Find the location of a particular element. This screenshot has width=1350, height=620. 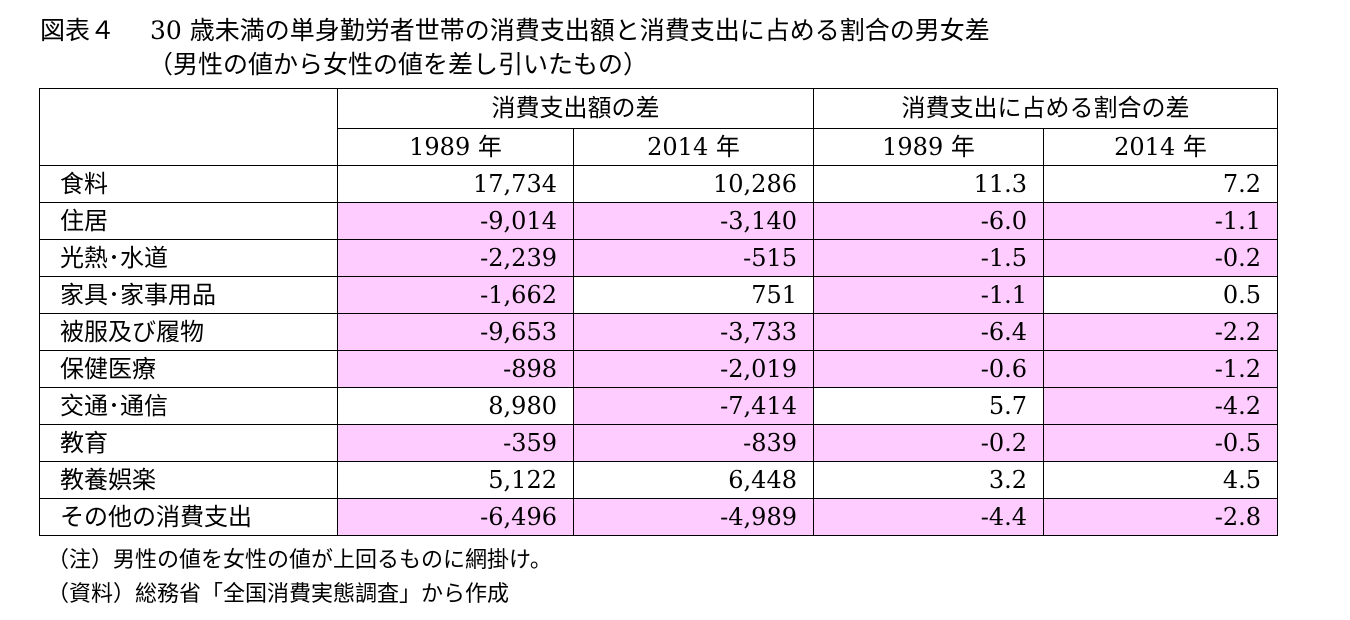

row-label: 食料 is located at coordinates (188, 184).